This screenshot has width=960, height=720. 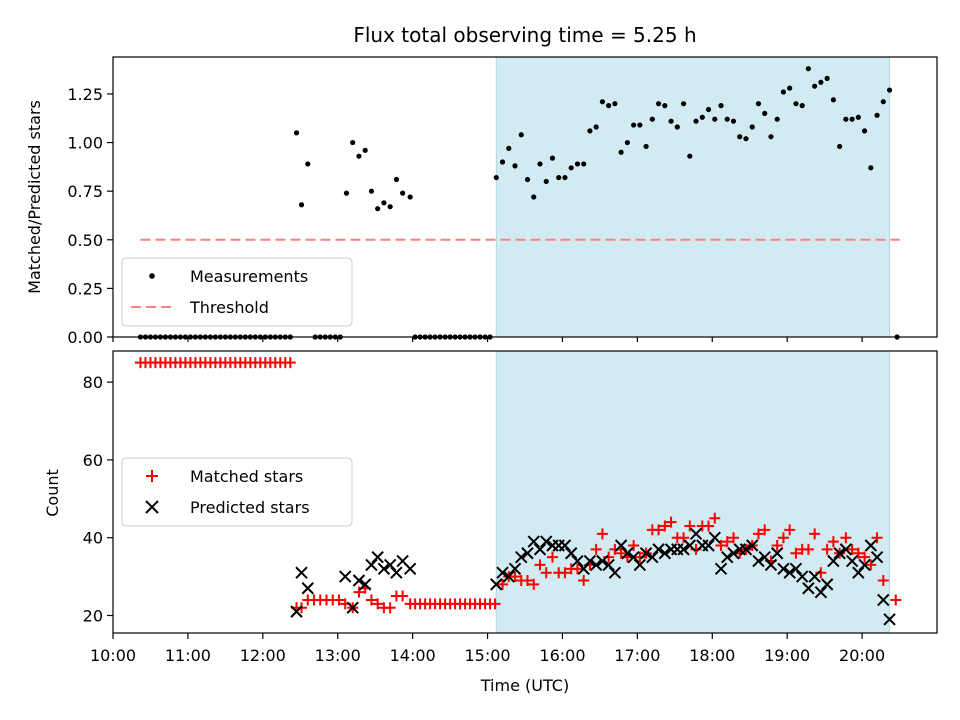 I want to click on legend-matched-marker, so click(x=152, y=476).